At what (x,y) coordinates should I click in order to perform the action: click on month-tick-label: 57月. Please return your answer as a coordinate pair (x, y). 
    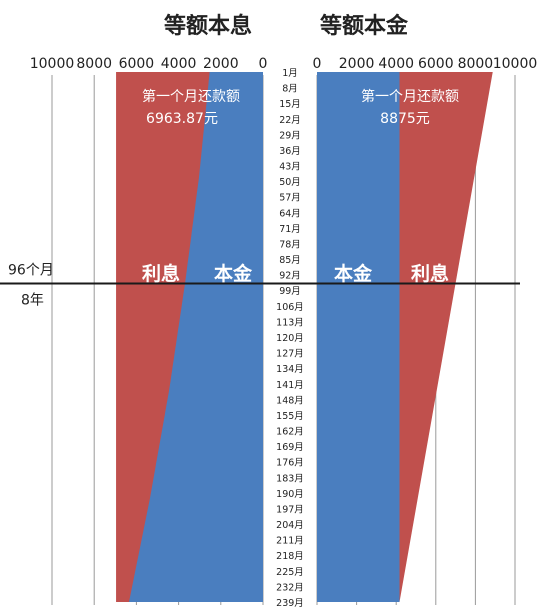
    Looking at the image, I should click on (290, 198).